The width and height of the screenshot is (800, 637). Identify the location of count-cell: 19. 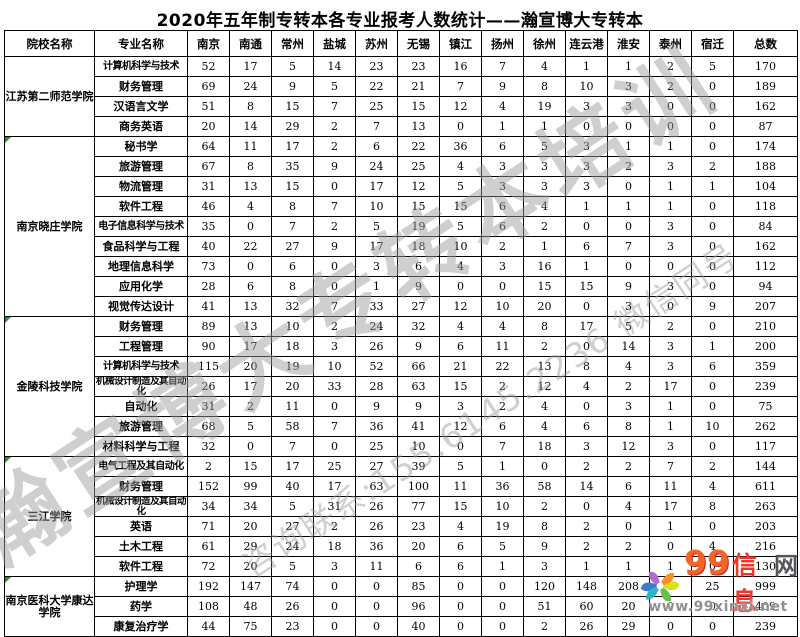
(418, 226).